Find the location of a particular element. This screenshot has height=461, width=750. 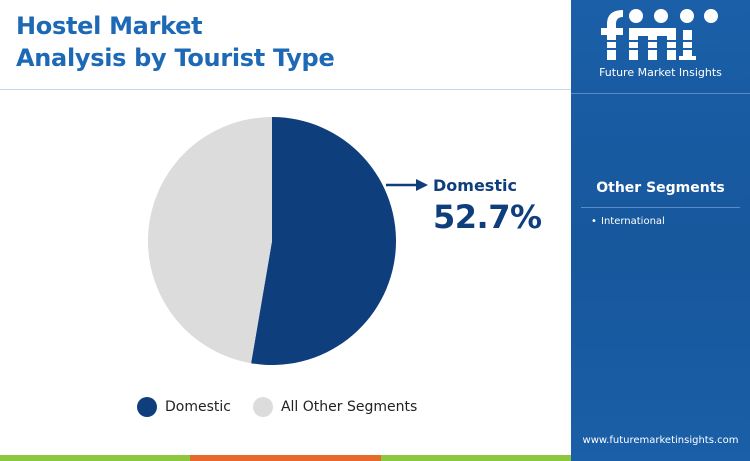

legend-swatch-domestic is located at coordinates (147, 407).